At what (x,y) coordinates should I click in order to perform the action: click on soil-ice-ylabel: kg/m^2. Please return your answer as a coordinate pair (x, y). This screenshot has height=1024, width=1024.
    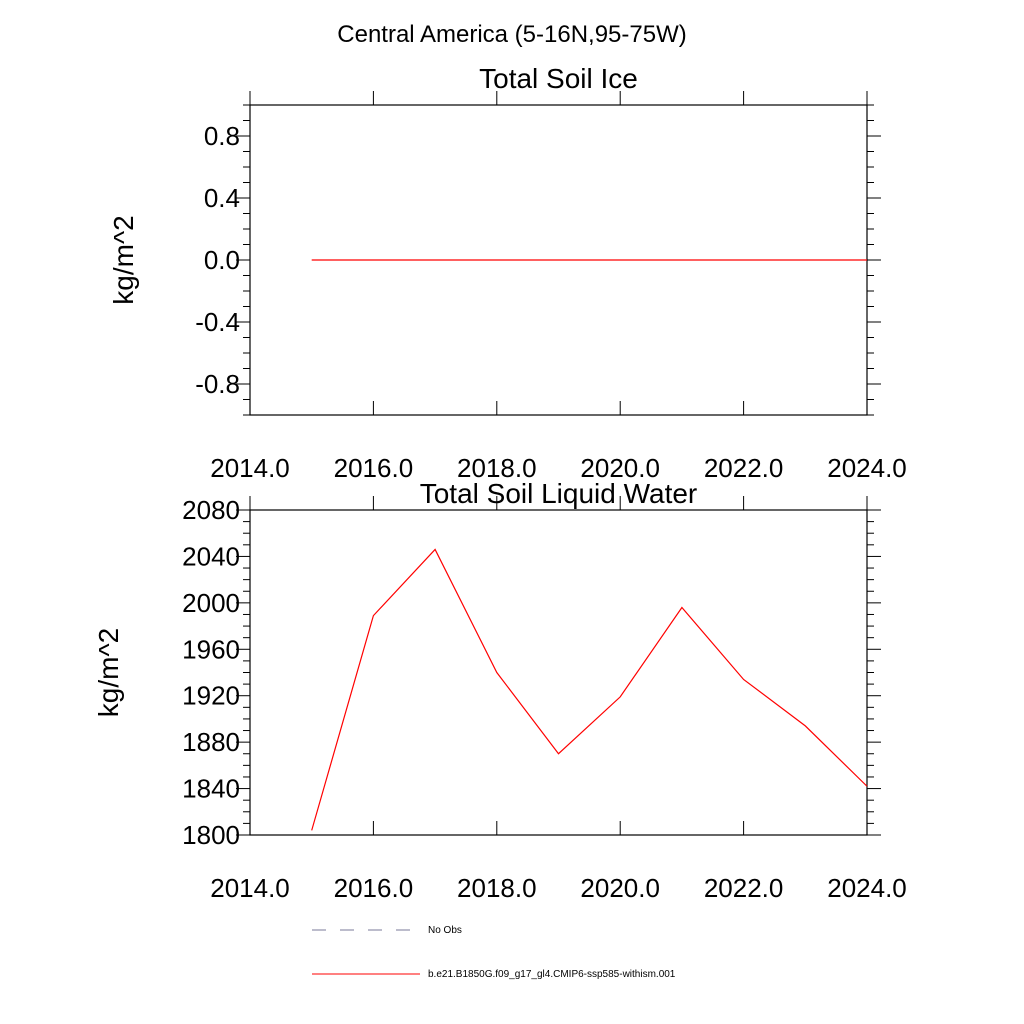
    Looking at the image, I should click on (123, 259).